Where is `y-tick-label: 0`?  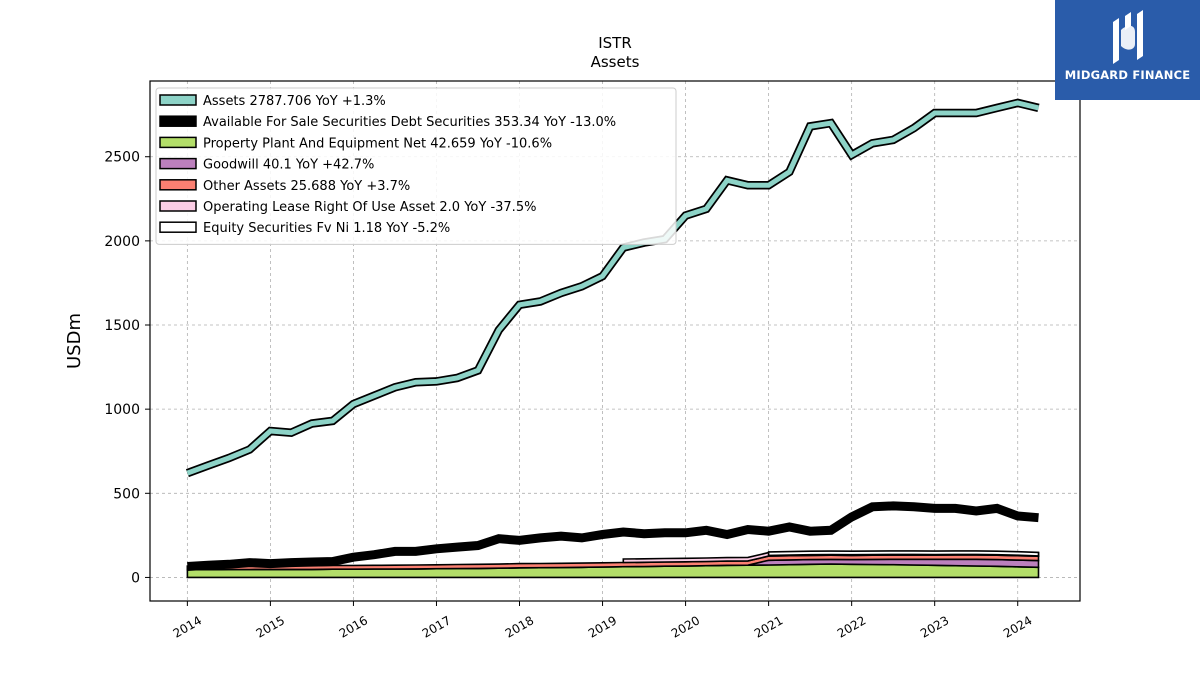
y-tick-label: 0 is located at coordinates (135, 578).